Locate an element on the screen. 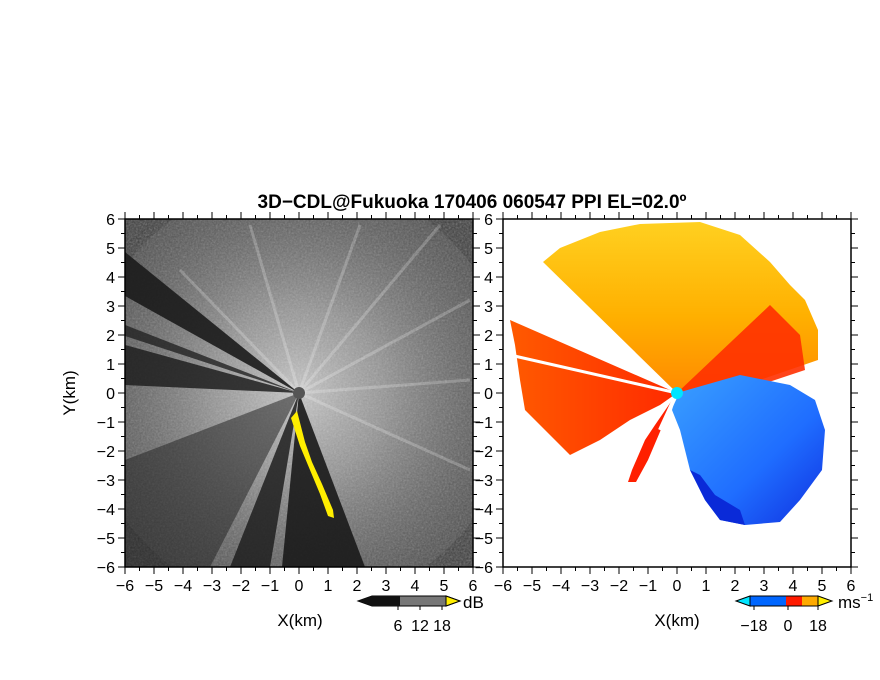 The height and width of the screenshot is (680, 880). velocity-colorbar-warm-end is located at coordinates (825, 601).